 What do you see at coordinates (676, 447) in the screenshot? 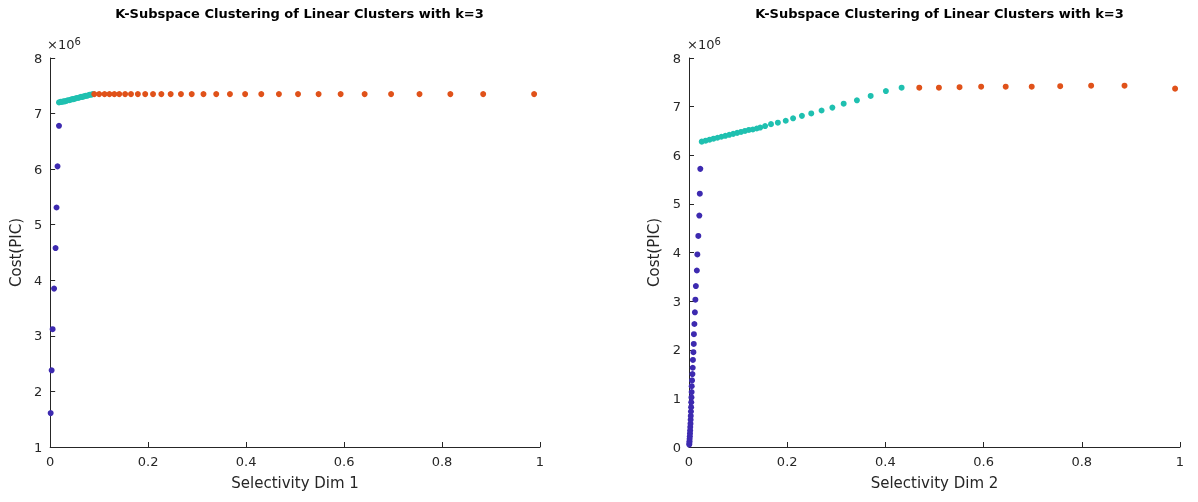
I see `y-tick-label: 0` at bounding box center [676, 447].